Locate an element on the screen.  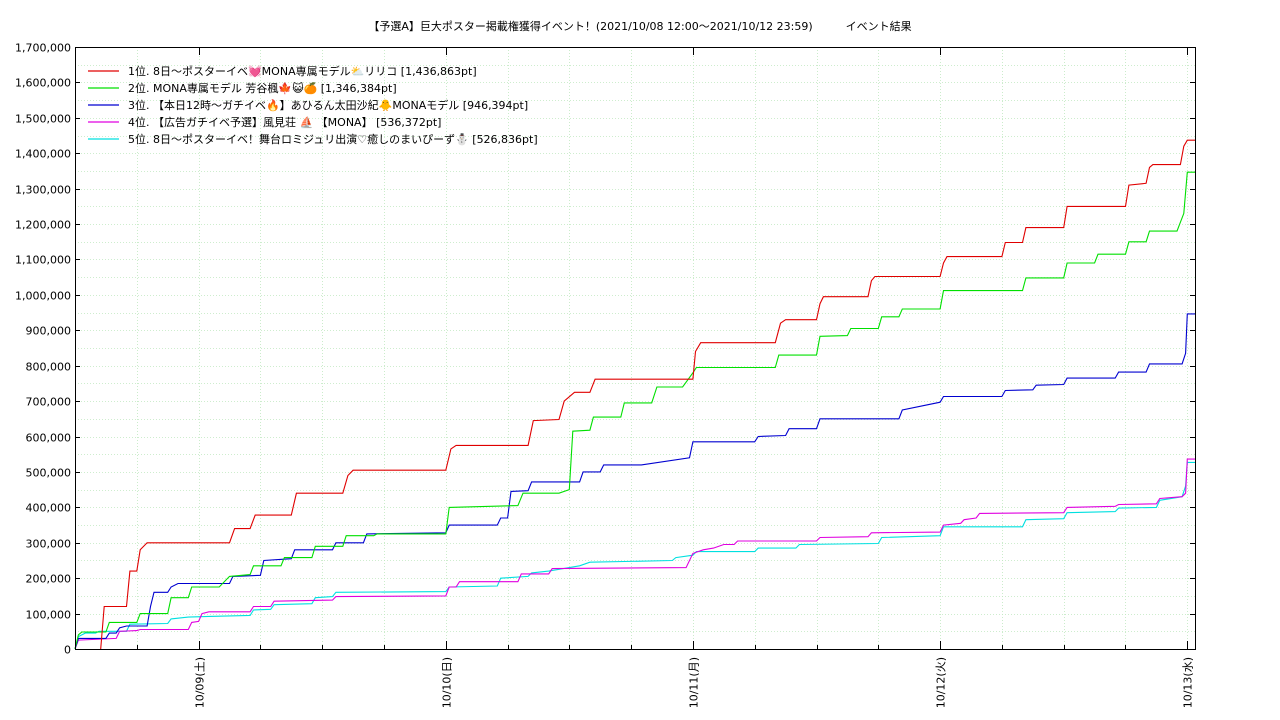
x-tick-label: 10/09(土) is located at coordinates (200, 682).